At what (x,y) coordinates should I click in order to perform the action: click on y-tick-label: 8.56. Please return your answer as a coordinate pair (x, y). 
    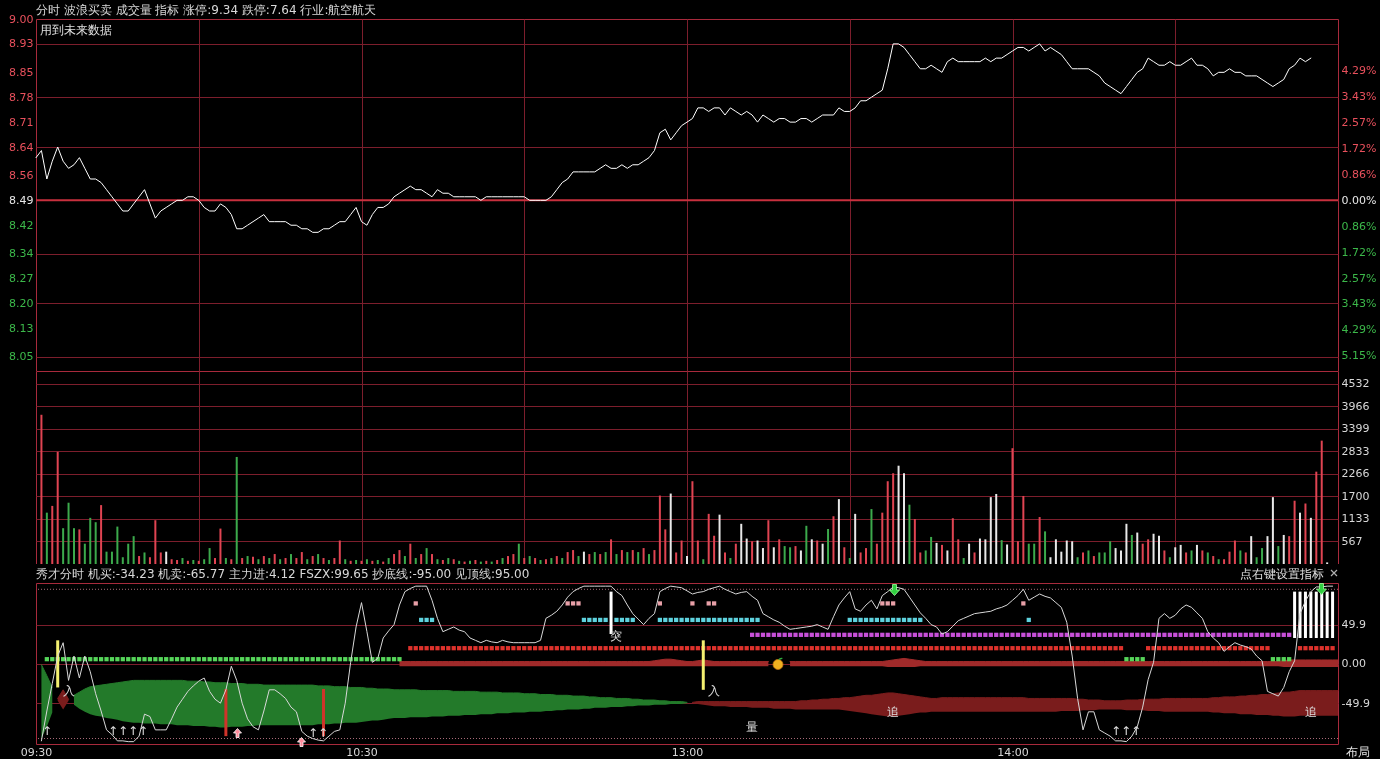
    Looking at the image, I should click on (21, 175).